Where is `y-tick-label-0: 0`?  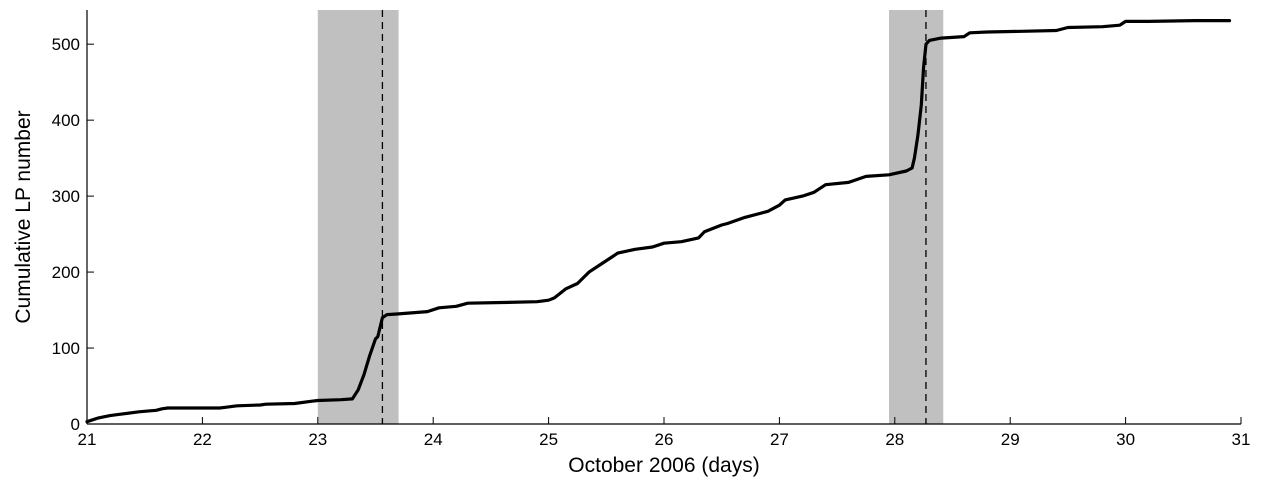 y-tick-label-0: 0 is located at coordinates (75, 424).